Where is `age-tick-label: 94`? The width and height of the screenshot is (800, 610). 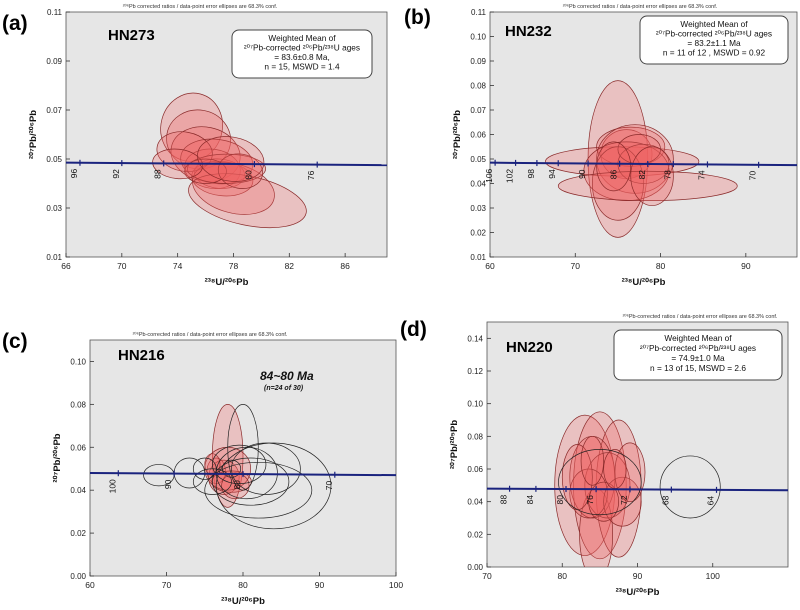
age-tick-label: 94 is located at coordinates (552, 174).